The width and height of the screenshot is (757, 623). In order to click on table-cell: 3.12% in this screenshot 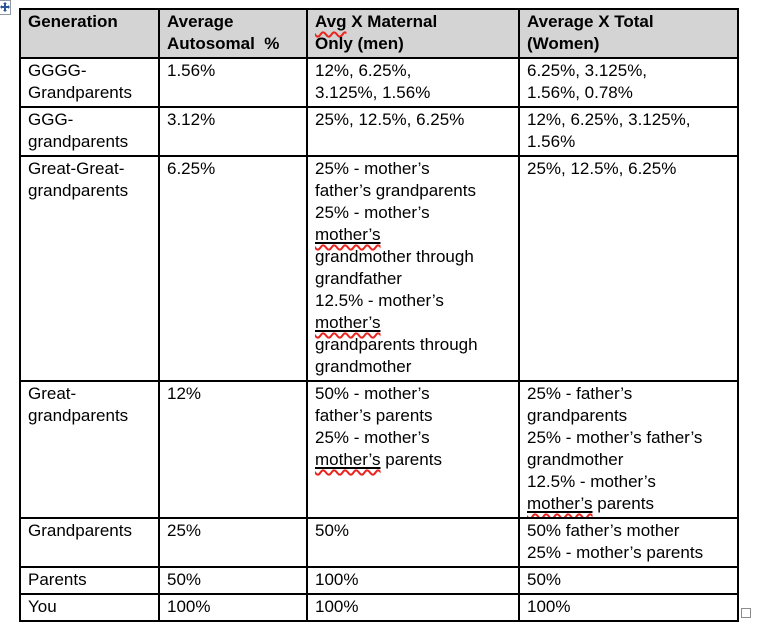, I will do `click(233, 131)`.